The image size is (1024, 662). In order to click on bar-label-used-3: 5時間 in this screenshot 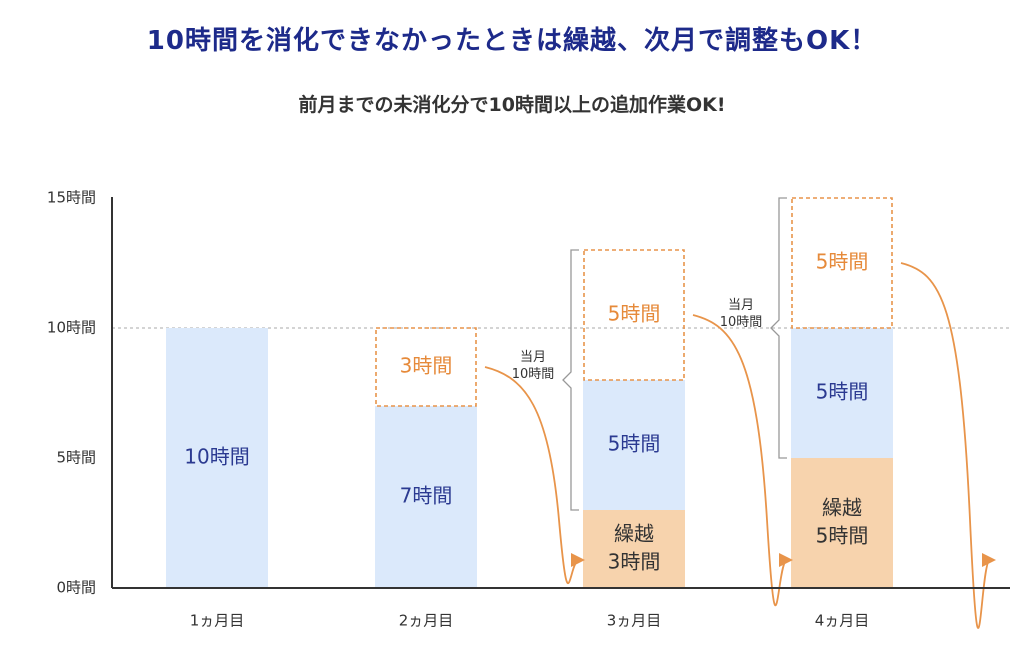, I will do `click(634, 444)`.